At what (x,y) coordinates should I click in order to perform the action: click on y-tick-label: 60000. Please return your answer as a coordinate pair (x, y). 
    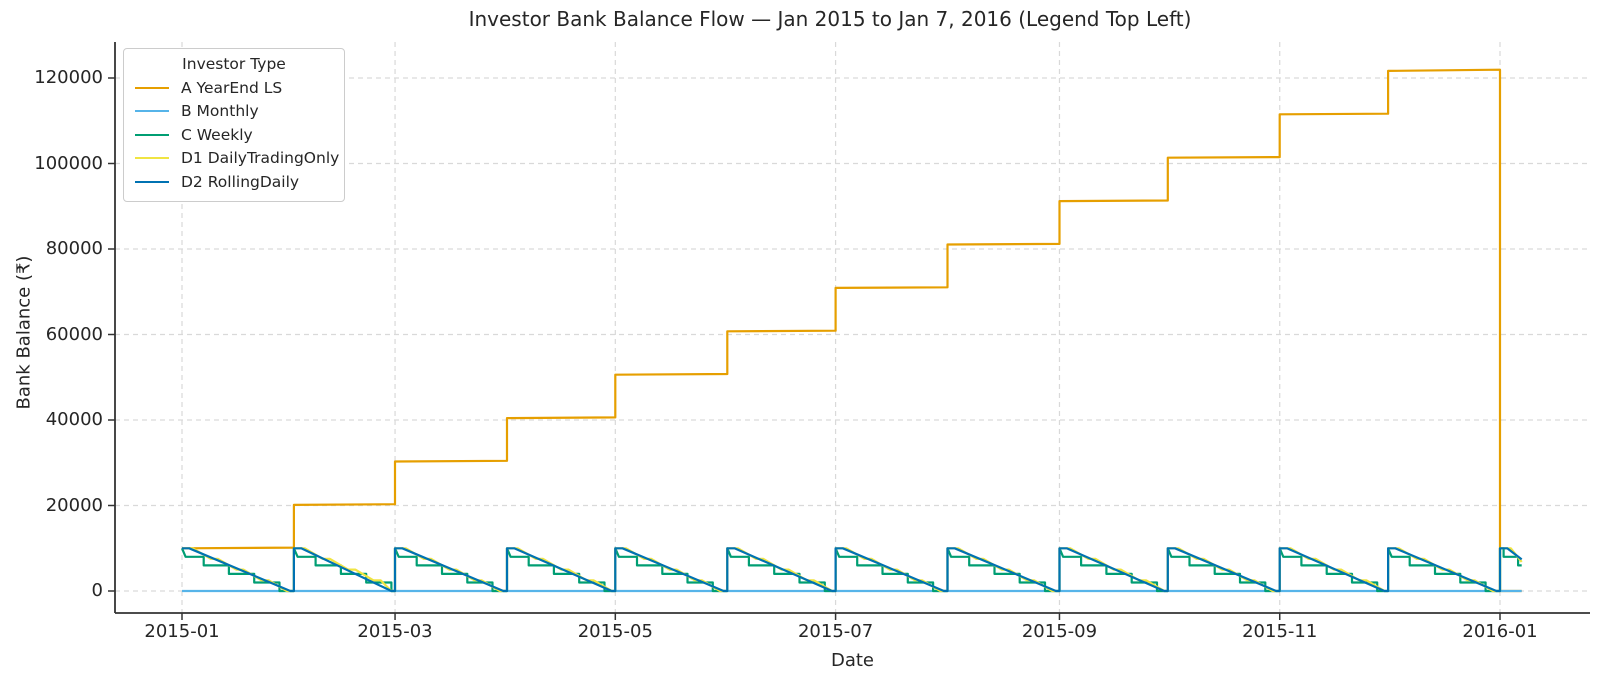
    Looking at the image, I should click on (74, 334).